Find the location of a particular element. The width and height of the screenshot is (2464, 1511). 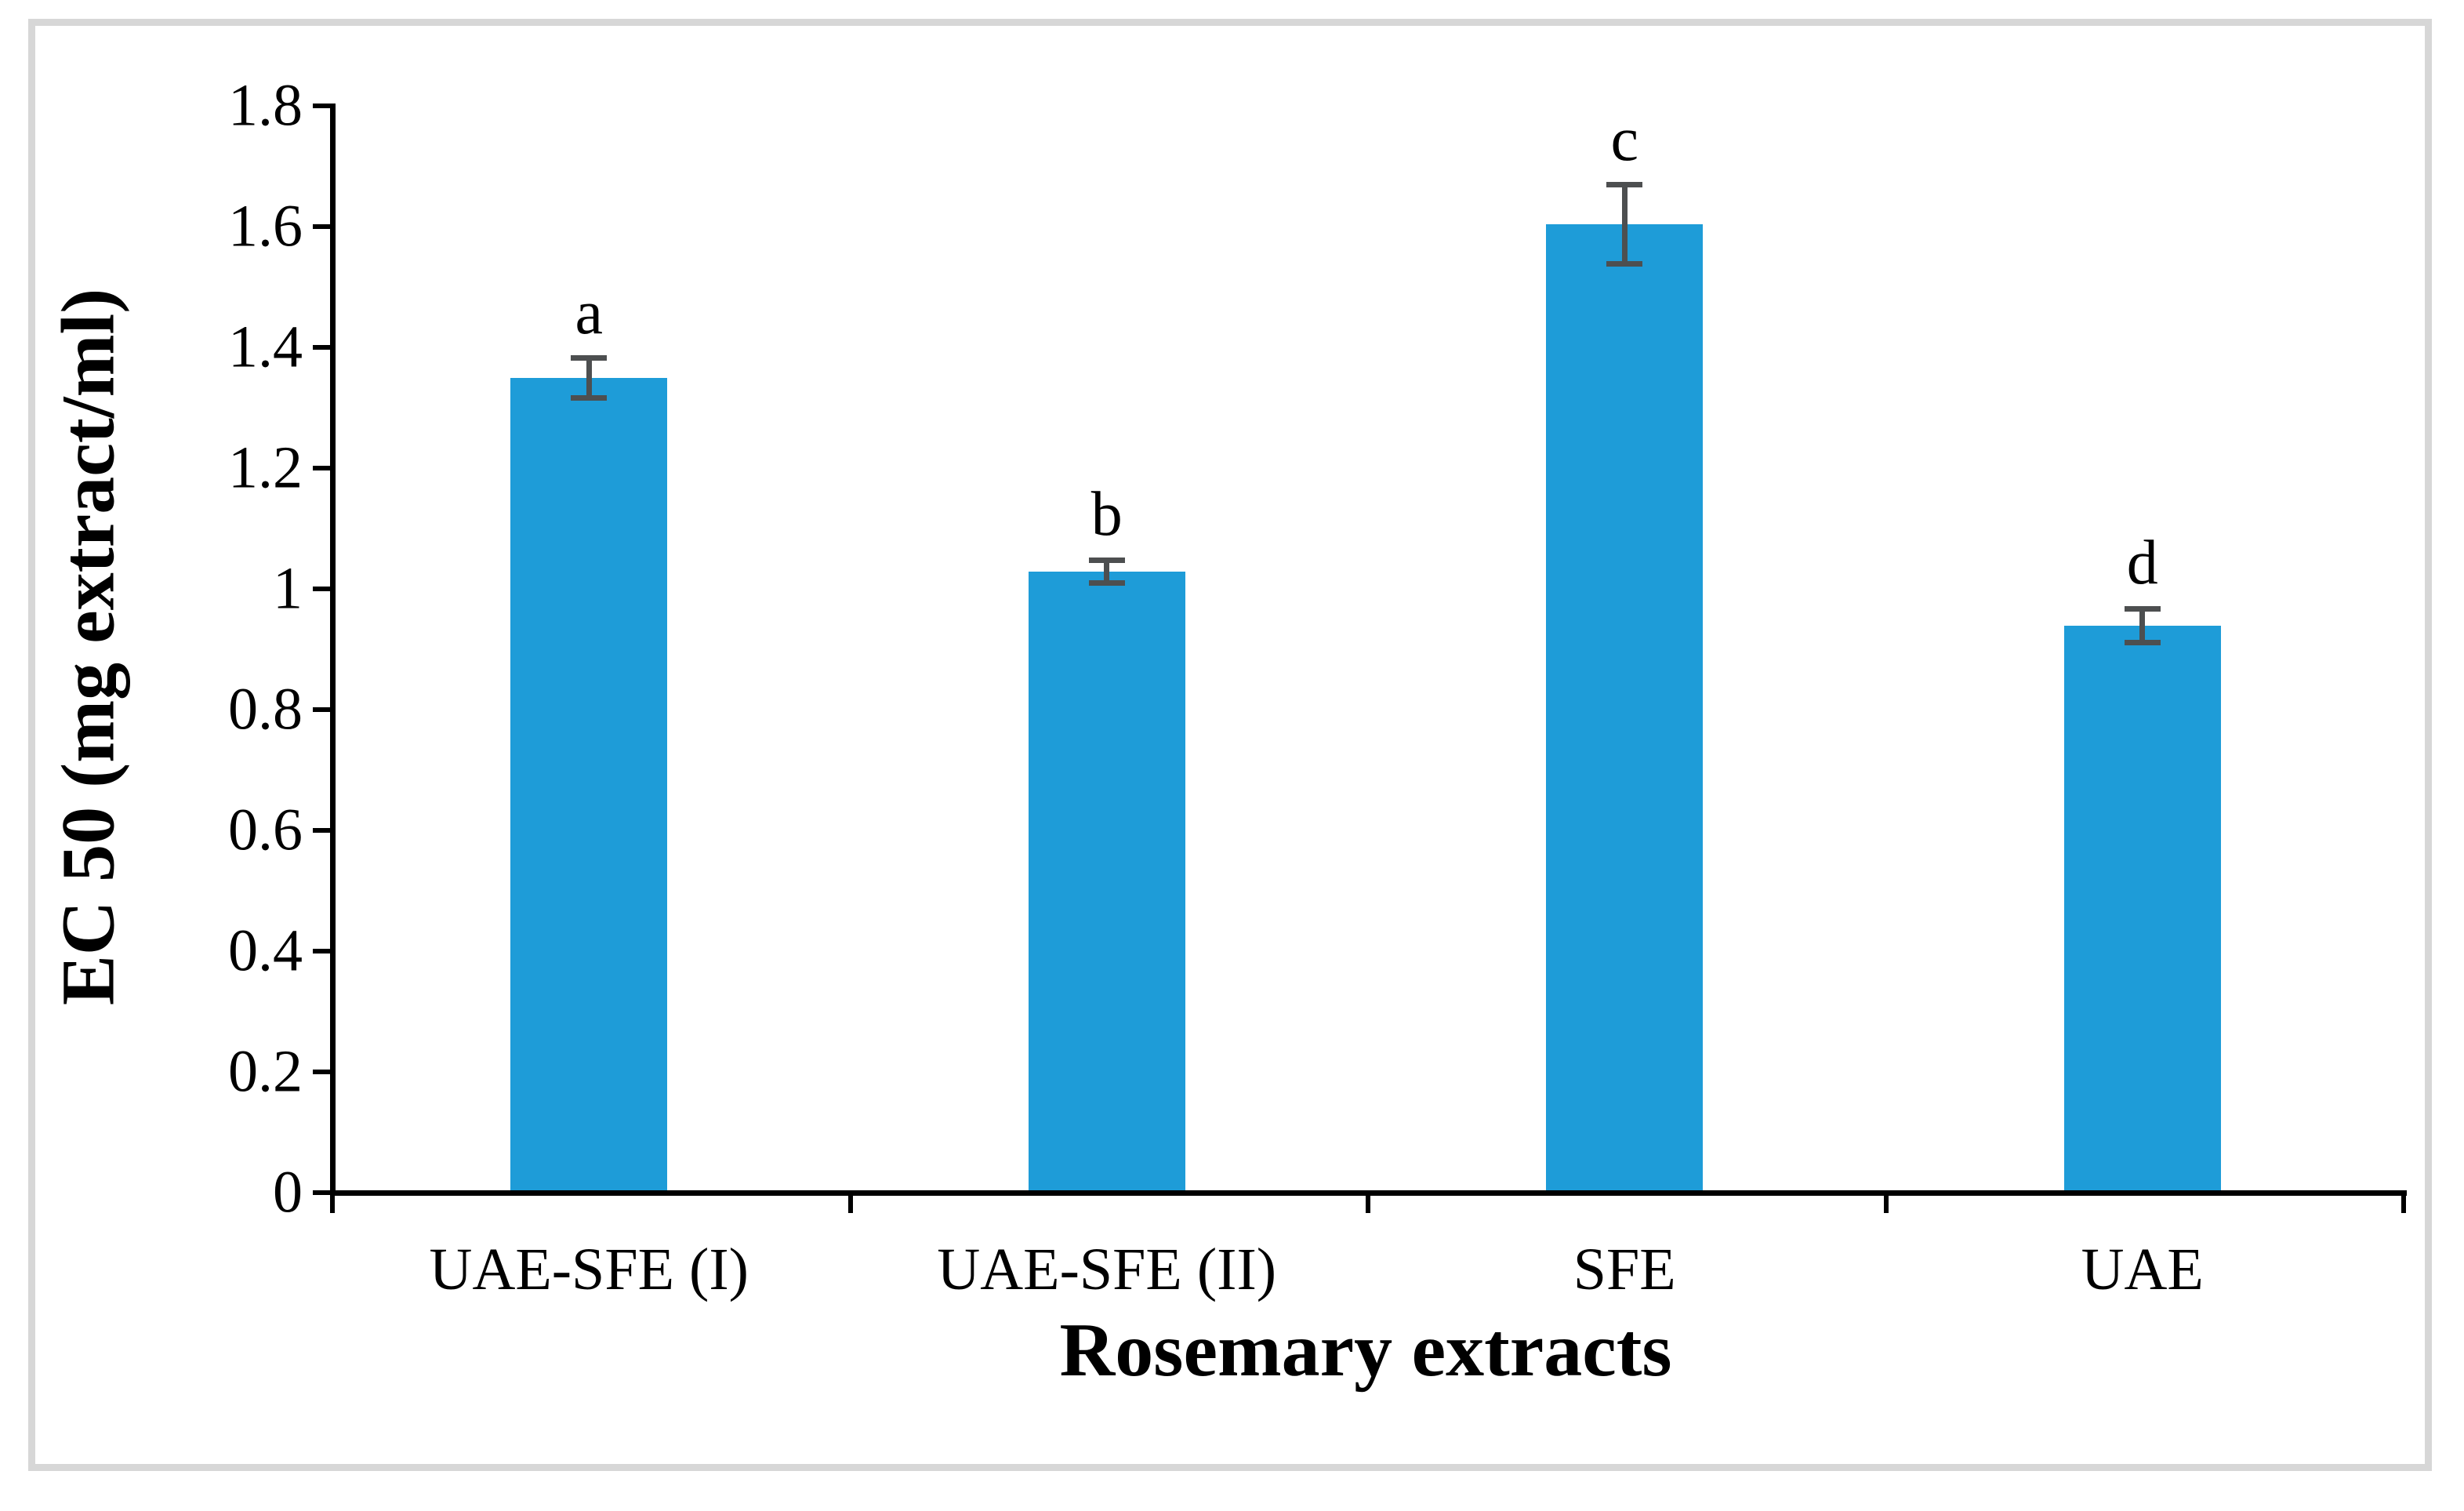

y-axis-title: EC 50 (mg extract/ml) is located at coordinates (87, 647).